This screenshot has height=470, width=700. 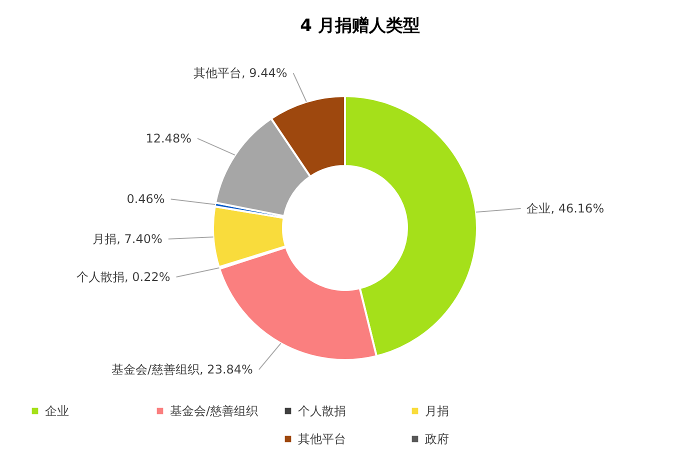 I want to click on data-label: 企业, 46.16%, so click(x=565, y=209).